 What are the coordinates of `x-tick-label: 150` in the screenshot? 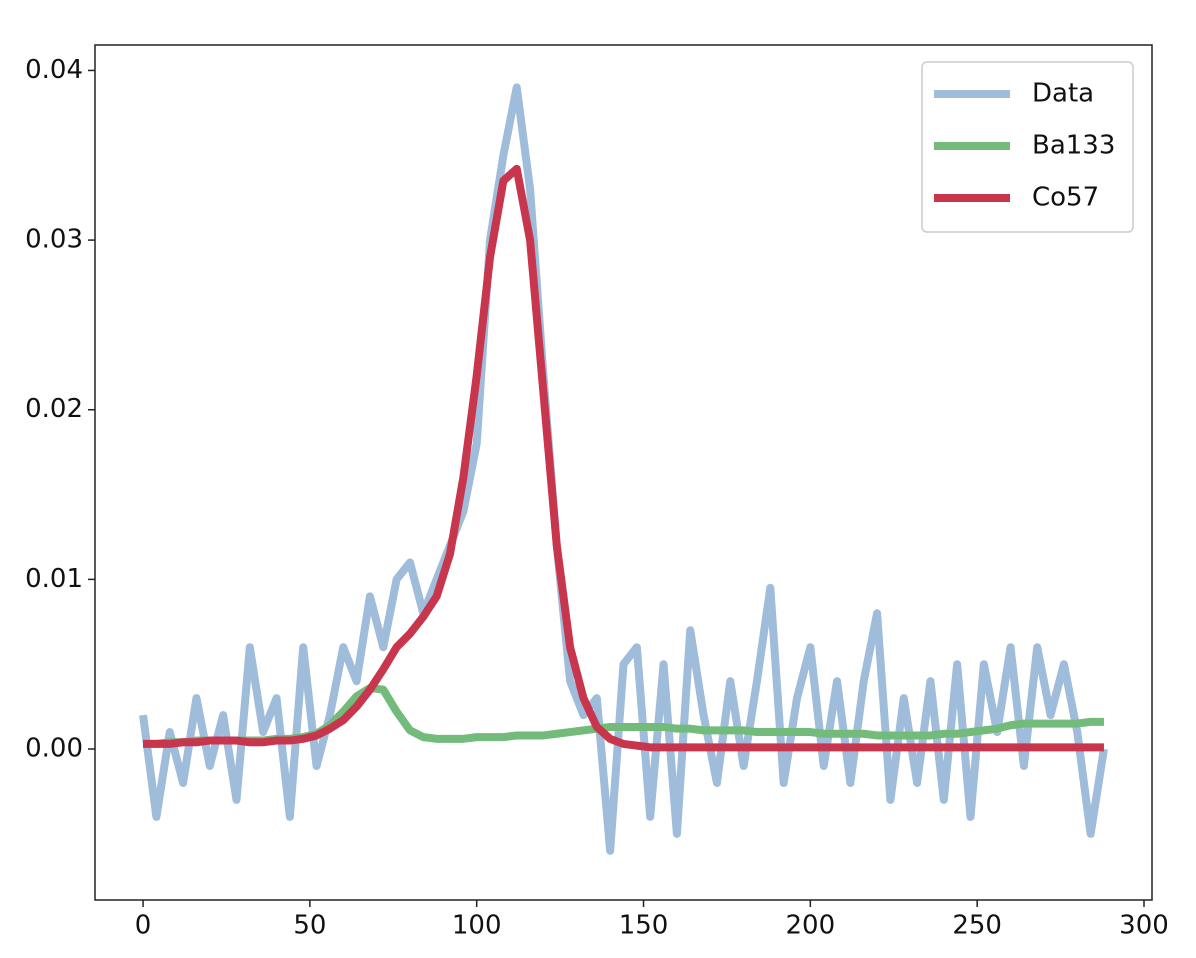 It's located at (644, 926).